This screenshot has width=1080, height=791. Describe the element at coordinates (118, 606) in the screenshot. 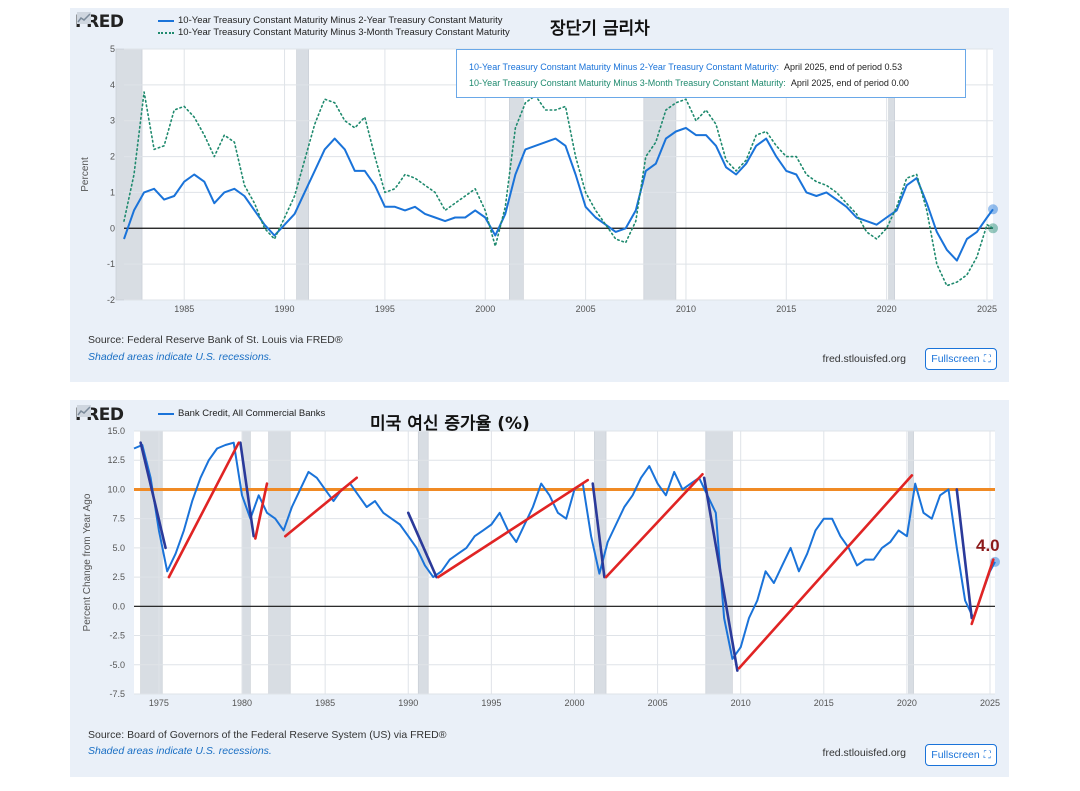

I see `y-tick-label: 0.0` at that location.